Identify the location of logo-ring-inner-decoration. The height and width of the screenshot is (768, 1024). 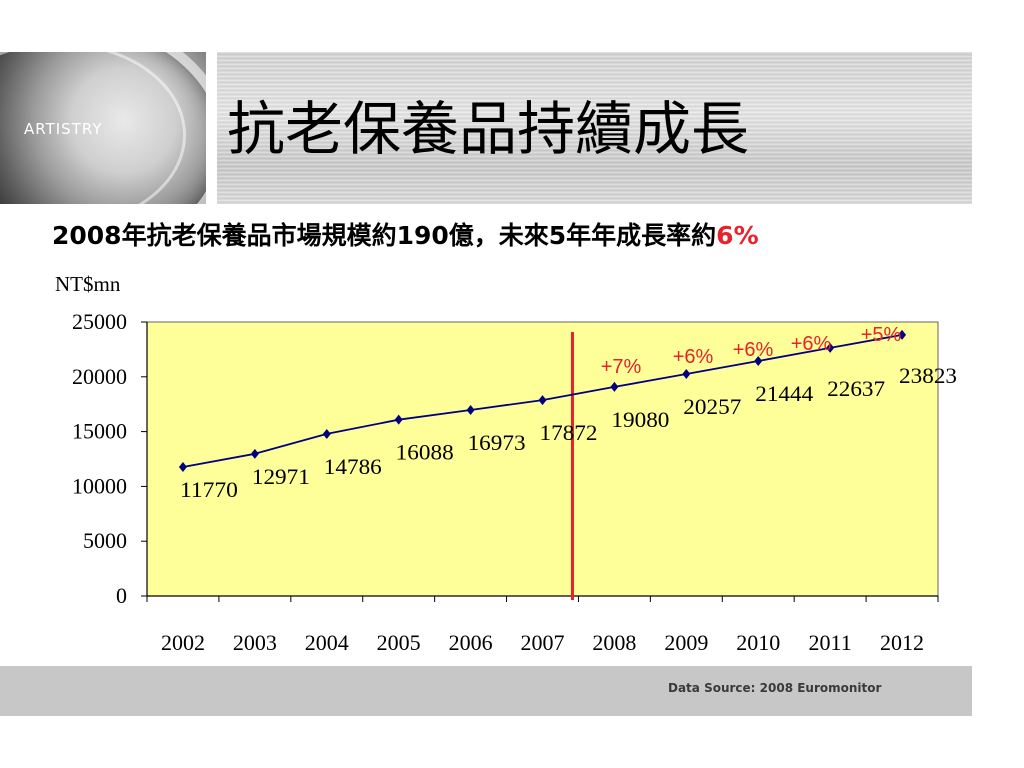
(93, 128).